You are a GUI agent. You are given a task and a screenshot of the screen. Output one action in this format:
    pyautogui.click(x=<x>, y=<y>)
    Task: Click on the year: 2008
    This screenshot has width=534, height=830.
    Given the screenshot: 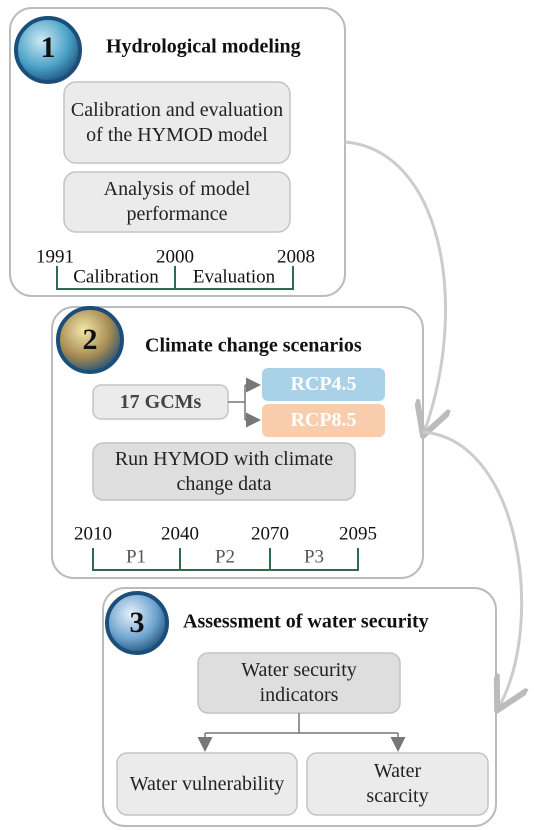 What is the action you would take?
    pyautogui.click(x=296, y=256)
    